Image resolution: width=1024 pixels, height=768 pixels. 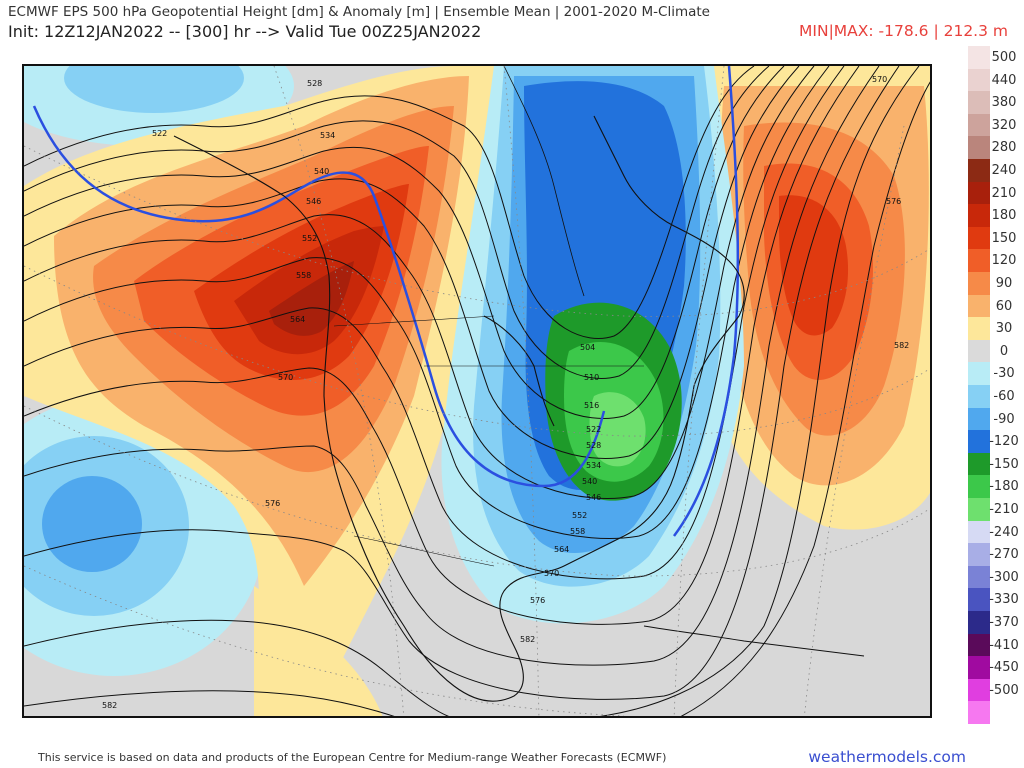 What do you see at coordinates (1004, 57) in the screenshot?
I see `colorbar-label: 500` at bounding box center [1004, 57].